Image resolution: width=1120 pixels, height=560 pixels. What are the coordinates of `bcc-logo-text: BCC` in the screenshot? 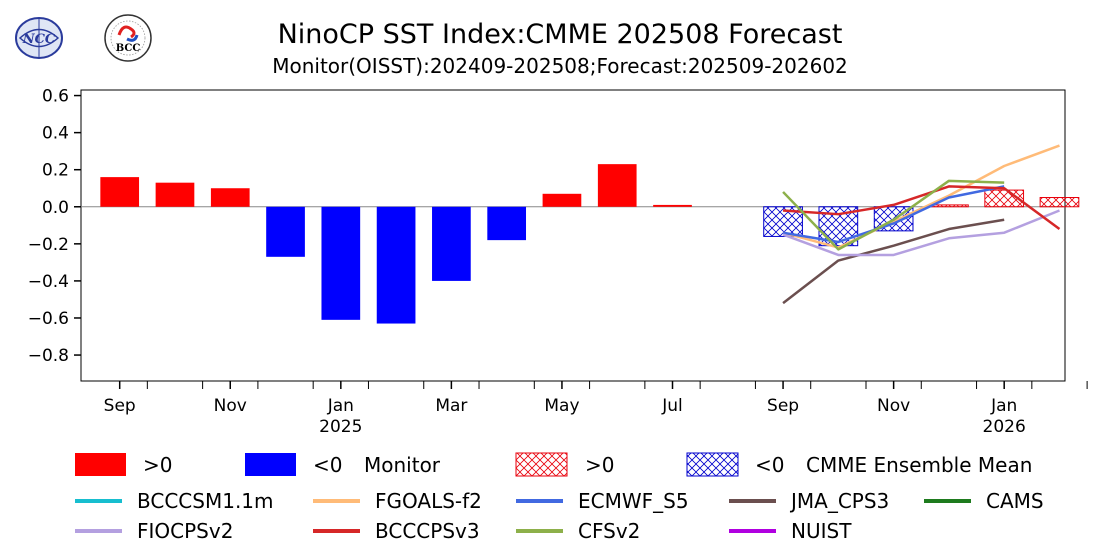 It's located at (128, 48).